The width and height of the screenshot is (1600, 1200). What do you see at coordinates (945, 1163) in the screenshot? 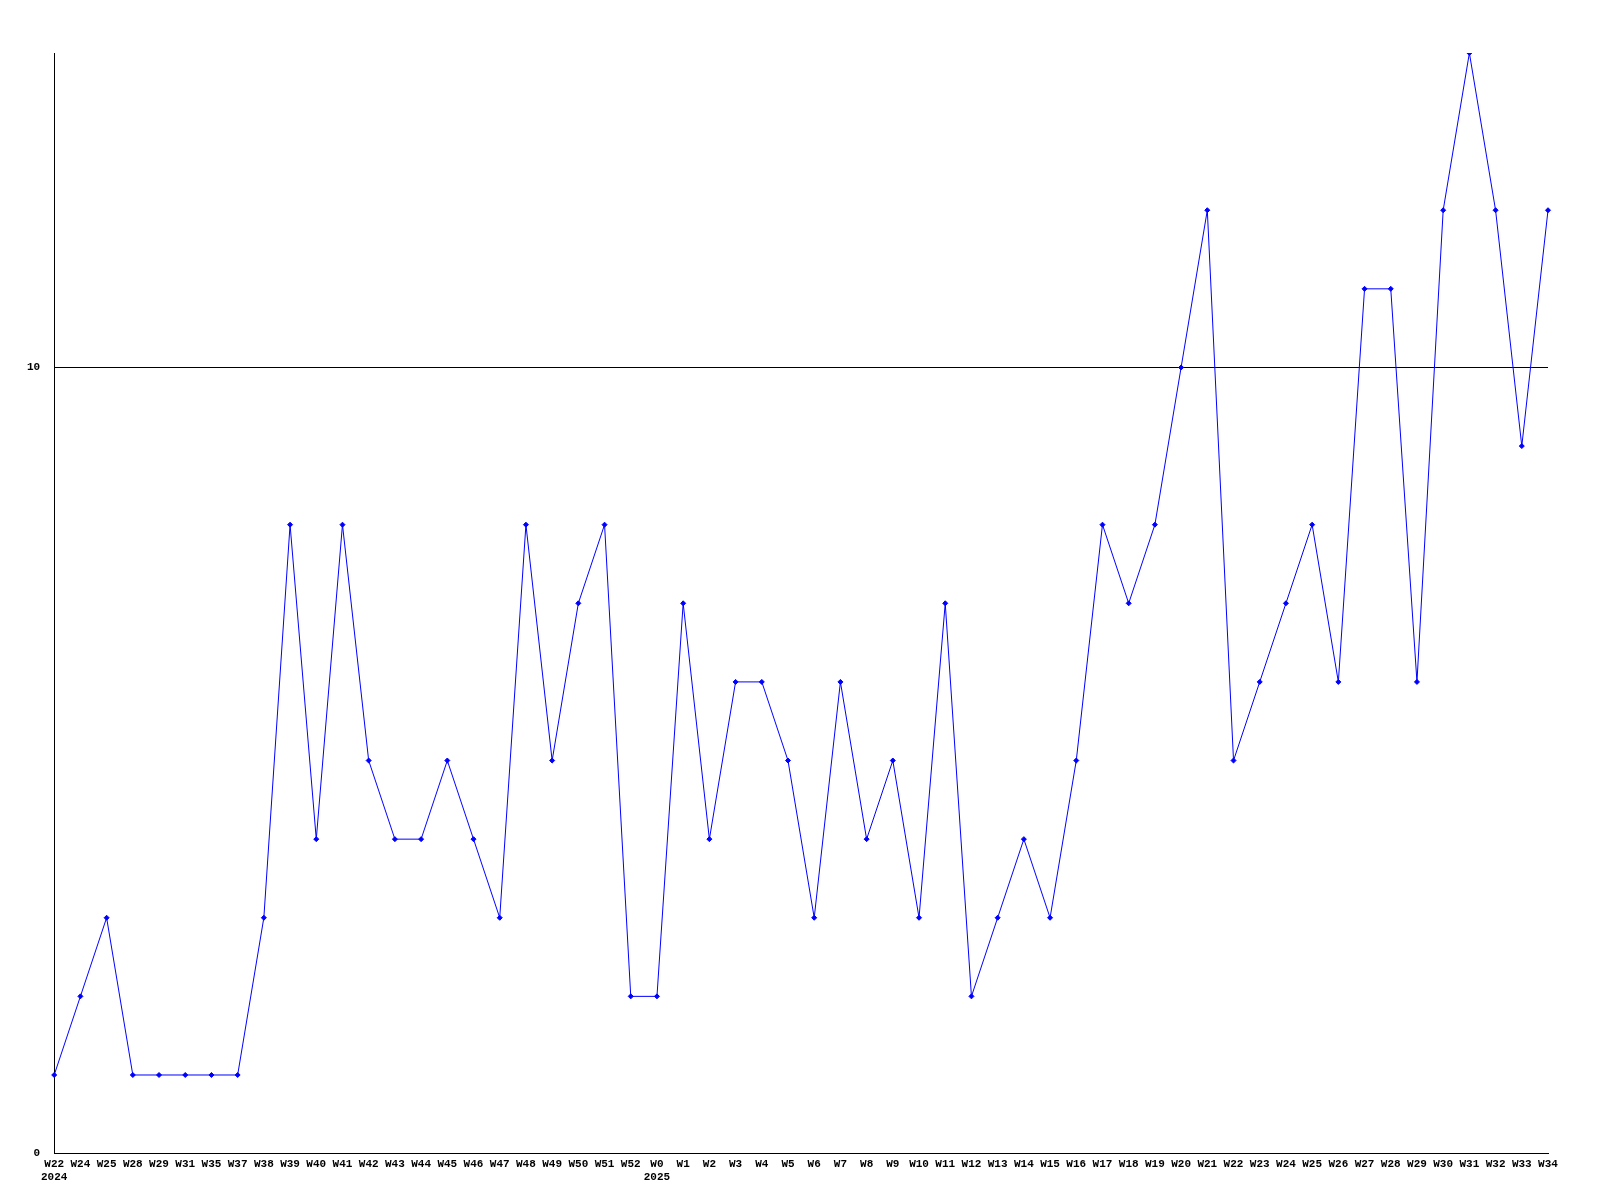
I see `x-tick-label: W11` at bounding box center [945, 1163].